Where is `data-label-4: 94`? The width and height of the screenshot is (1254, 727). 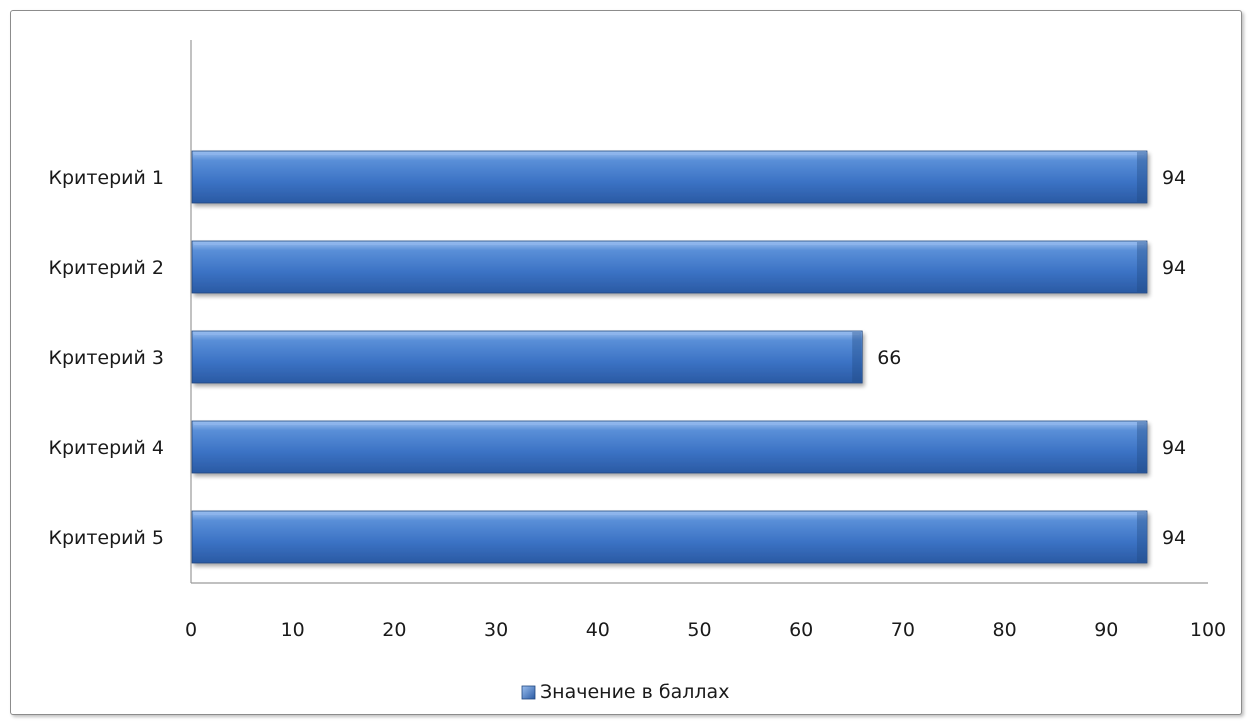 data-label-4: 94 is located at coordinates (1174, 448).